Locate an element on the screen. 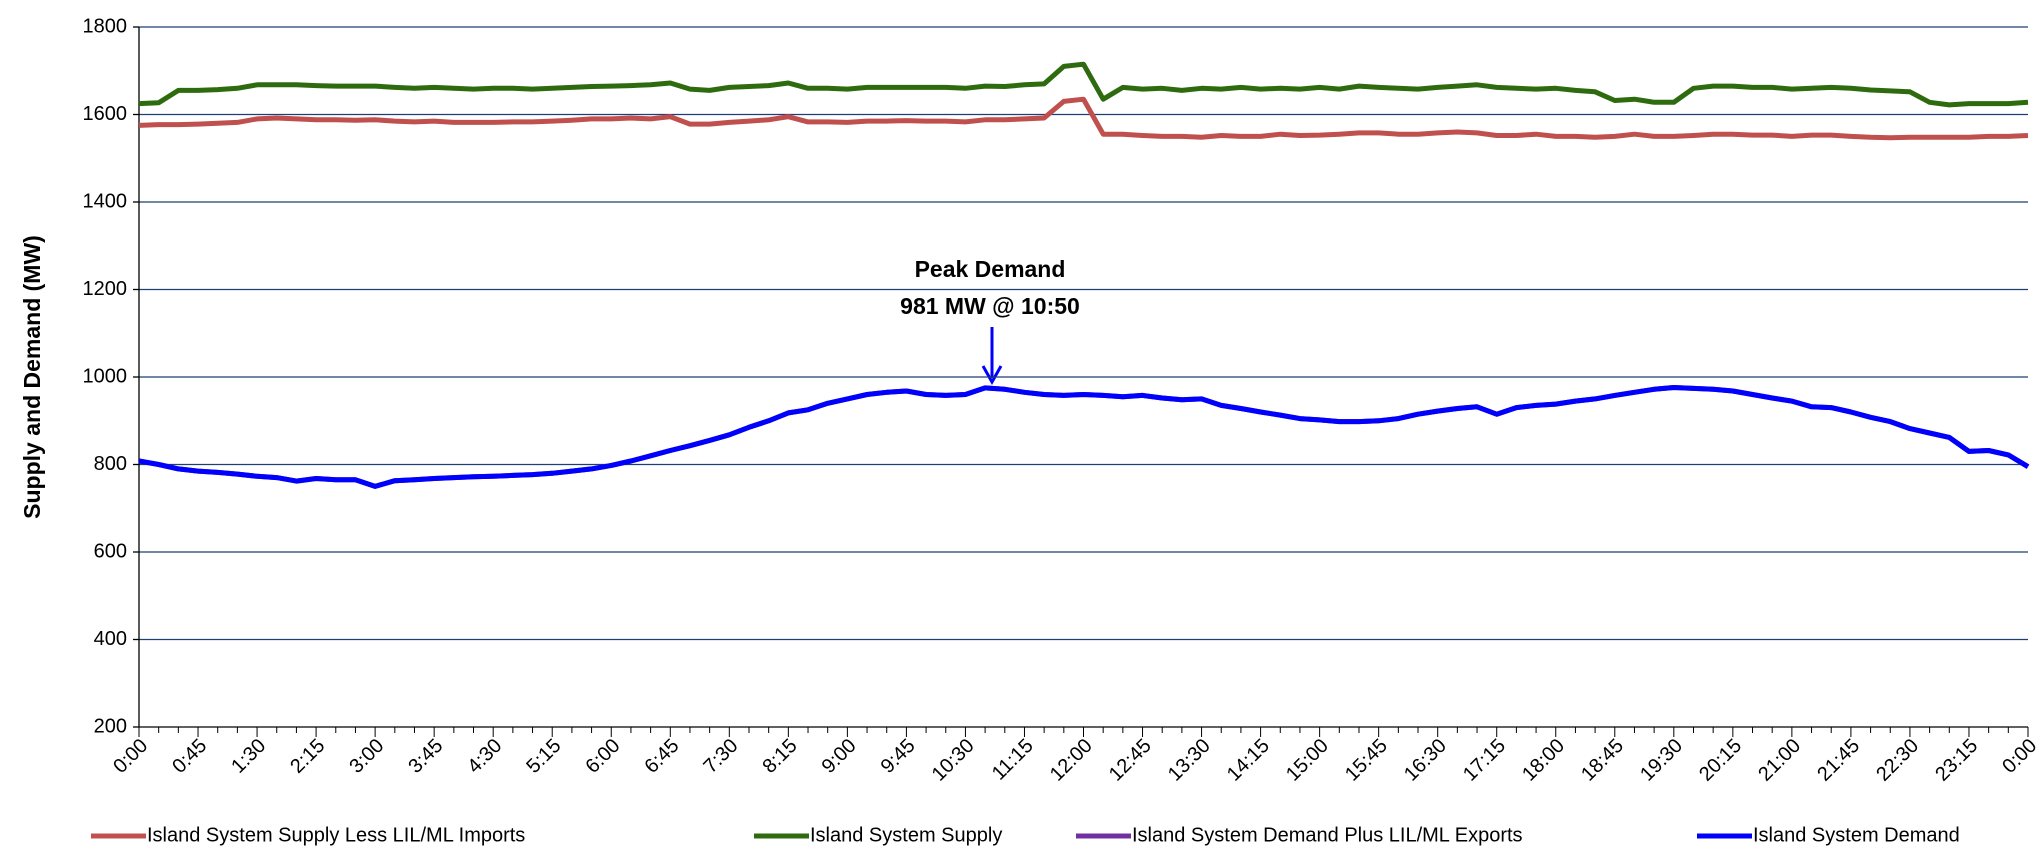 The height and width of the screenshot is (850, 2039). y-tick-label: 1400 is located at coordinates (105, 201).